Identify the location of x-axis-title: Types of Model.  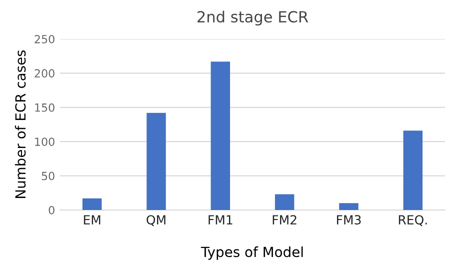
(251, 253).